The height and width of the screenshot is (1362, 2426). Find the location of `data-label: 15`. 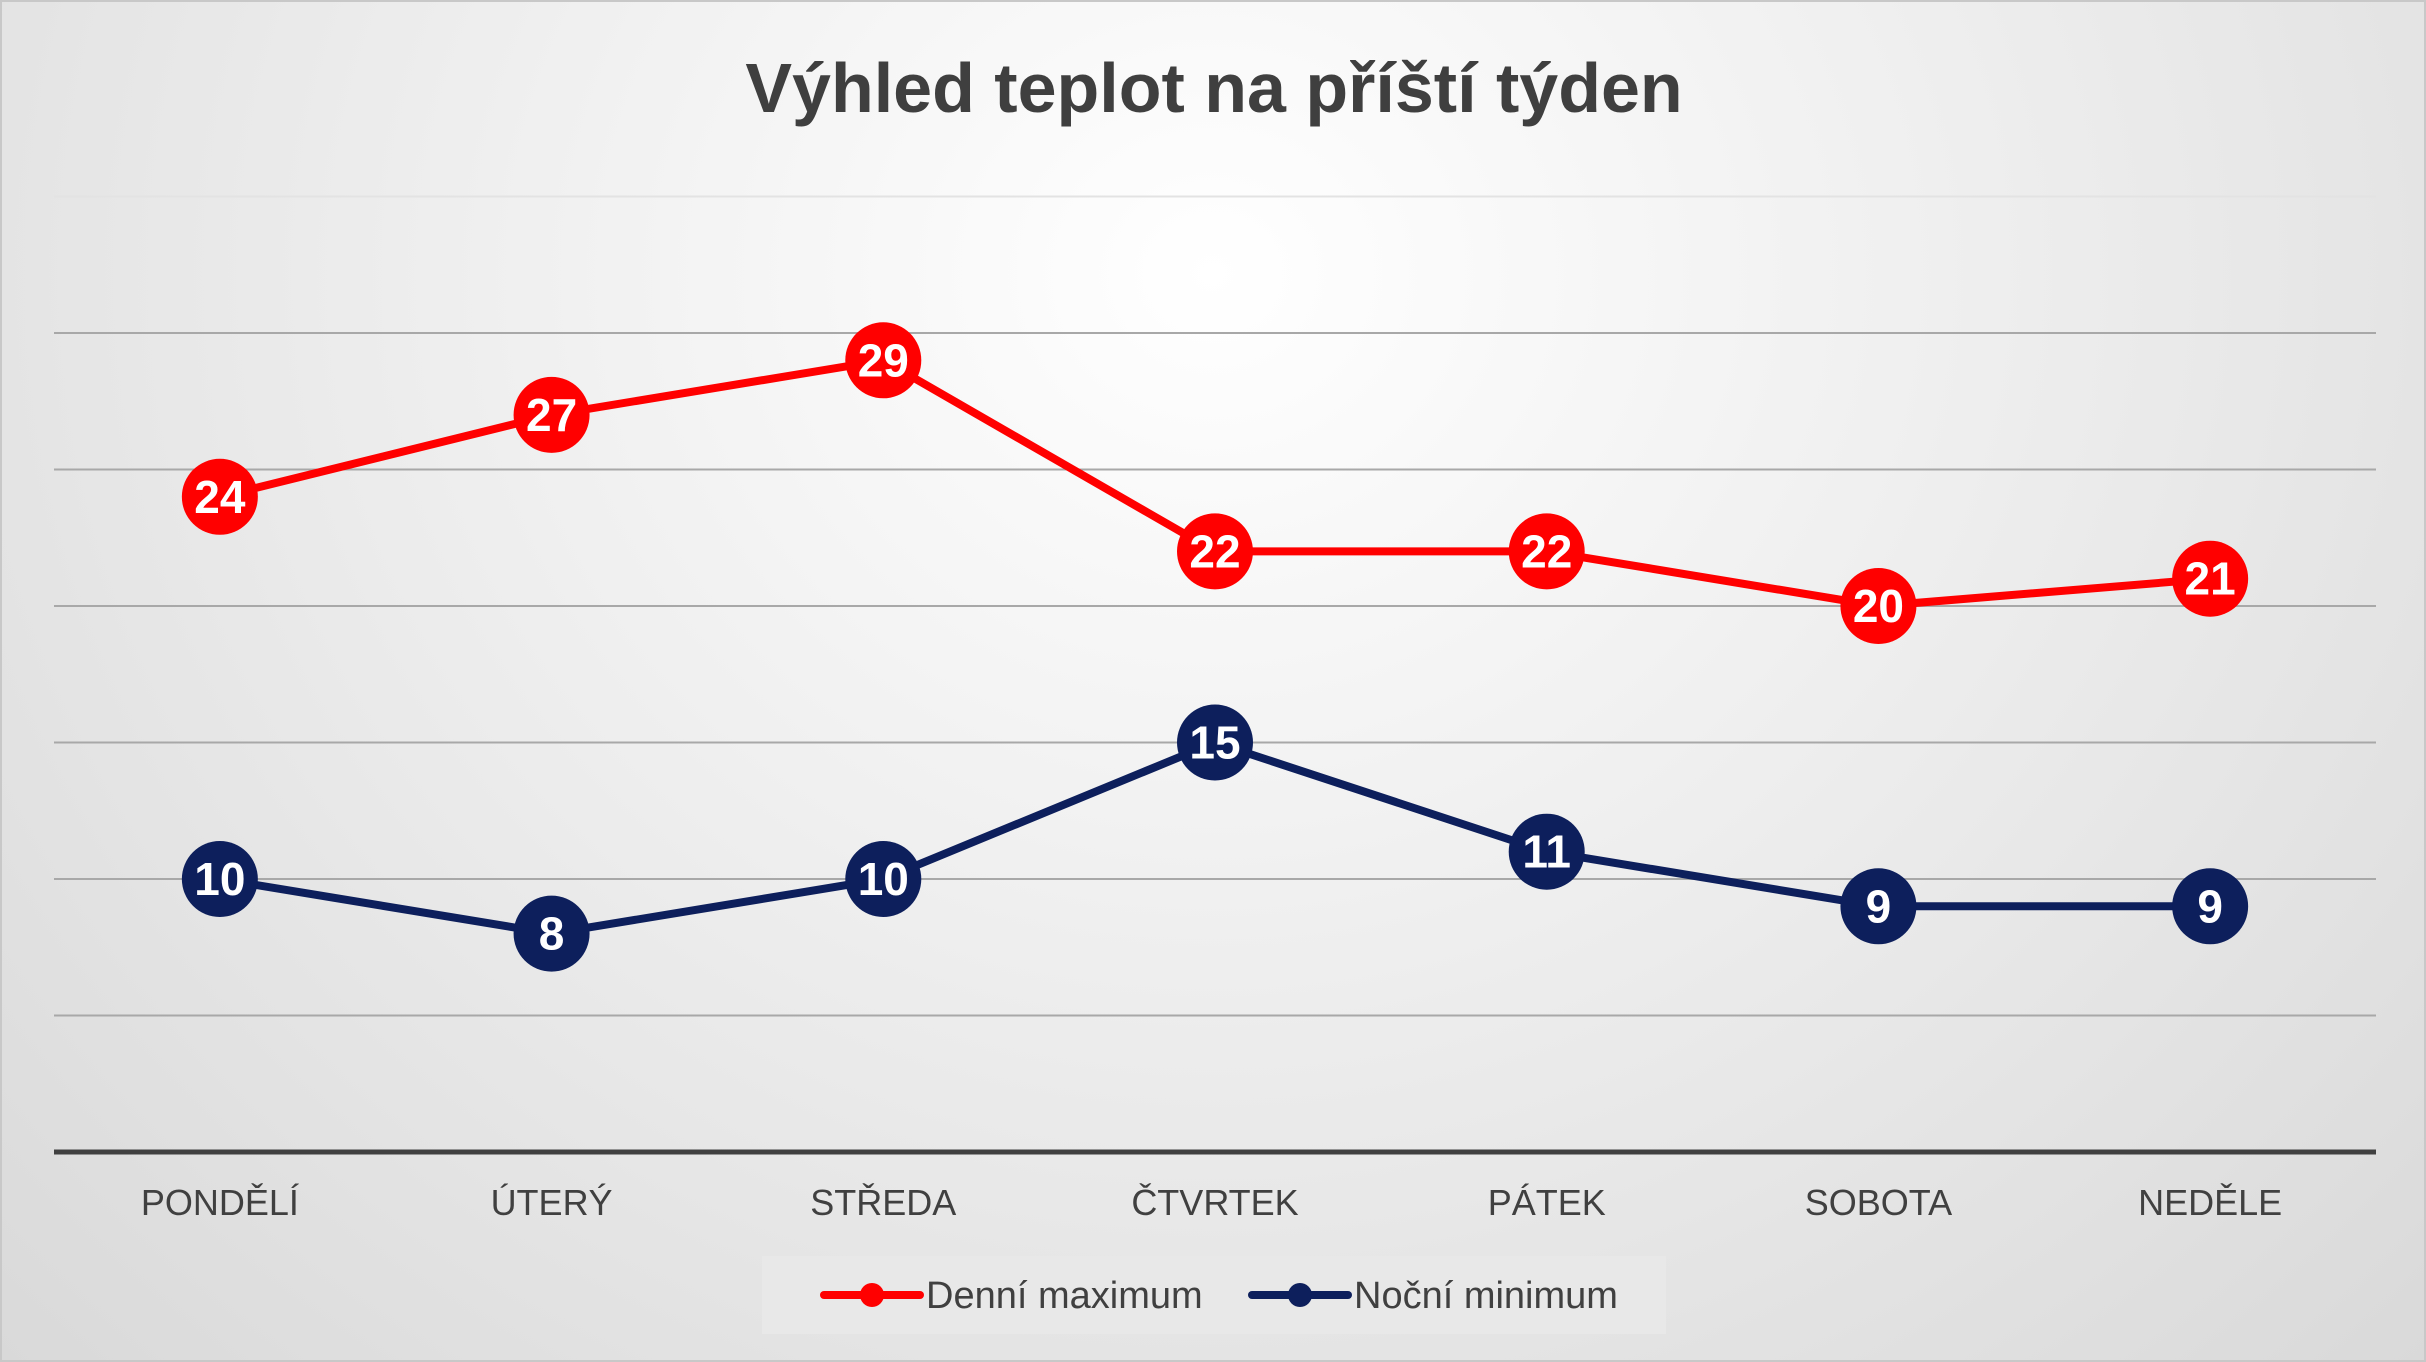

data-label: 15 is located at coordinates (1214, 743).